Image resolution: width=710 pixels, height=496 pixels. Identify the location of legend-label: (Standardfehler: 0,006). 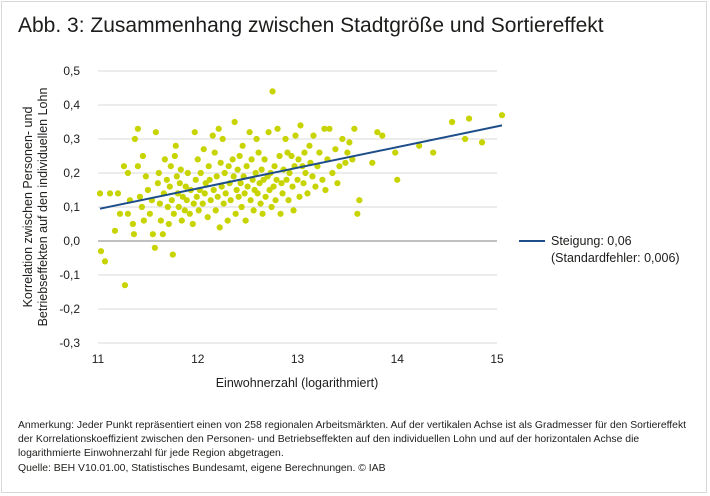
(615, 258).